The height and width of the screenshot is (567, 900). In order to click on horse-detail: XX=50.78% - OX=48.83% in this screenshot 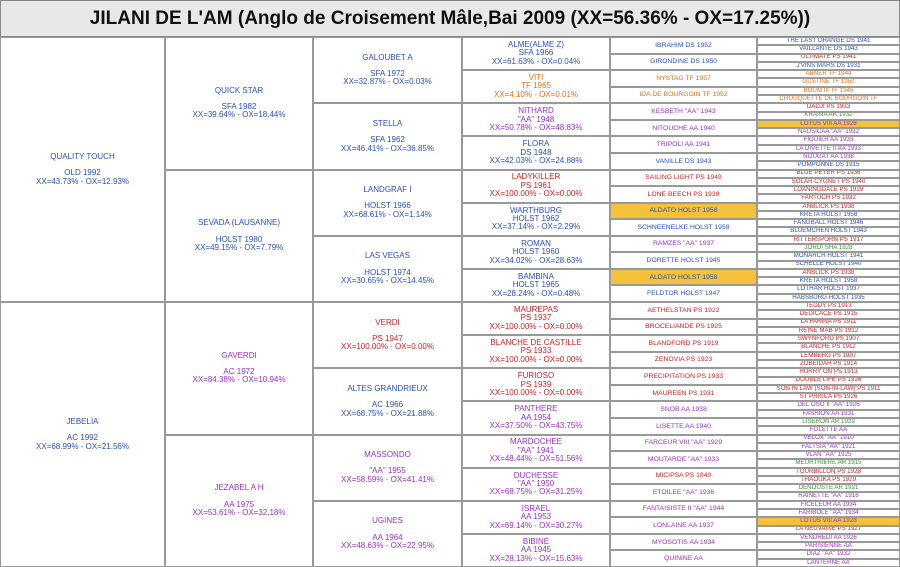, I will do `click(536, 127)`.